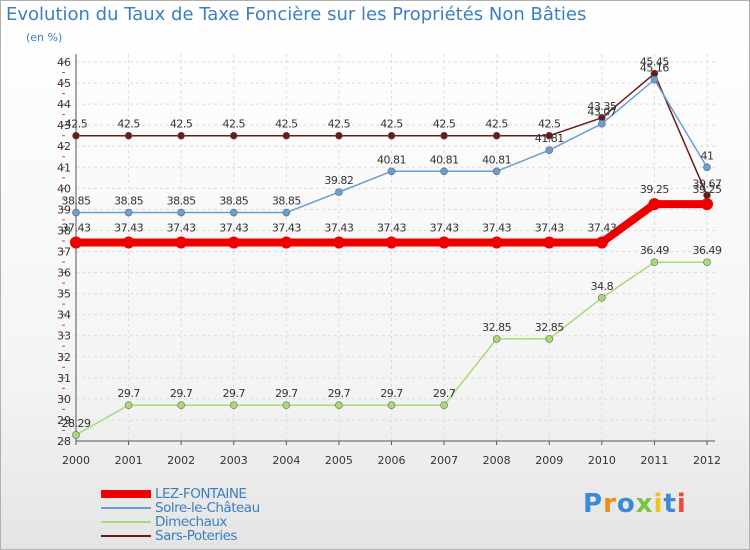 The height and width of the screenshot is (550, 750). Describe the element at coordinates (126, 494) in the screenshot. I see `legend-swatch-lez-fontaine` at that location.